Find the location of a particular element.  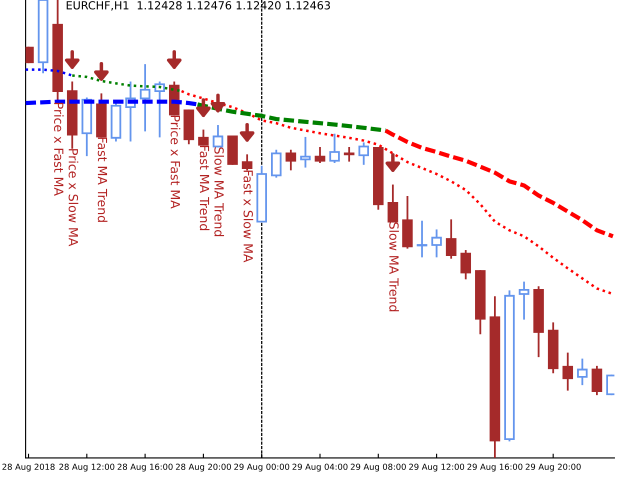

x-tick-label: 29 Aug 08:00 is located at coordinates (378, 468).